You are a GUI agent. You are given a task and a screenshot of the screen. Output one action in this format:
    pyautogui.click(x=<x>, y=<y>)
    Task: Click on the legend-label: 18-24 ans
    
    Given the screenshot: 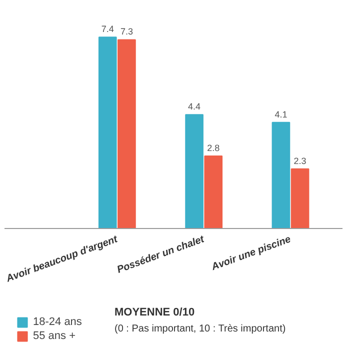 What is the action you would take?
    pyautogui.click(x=57, y=322)
    